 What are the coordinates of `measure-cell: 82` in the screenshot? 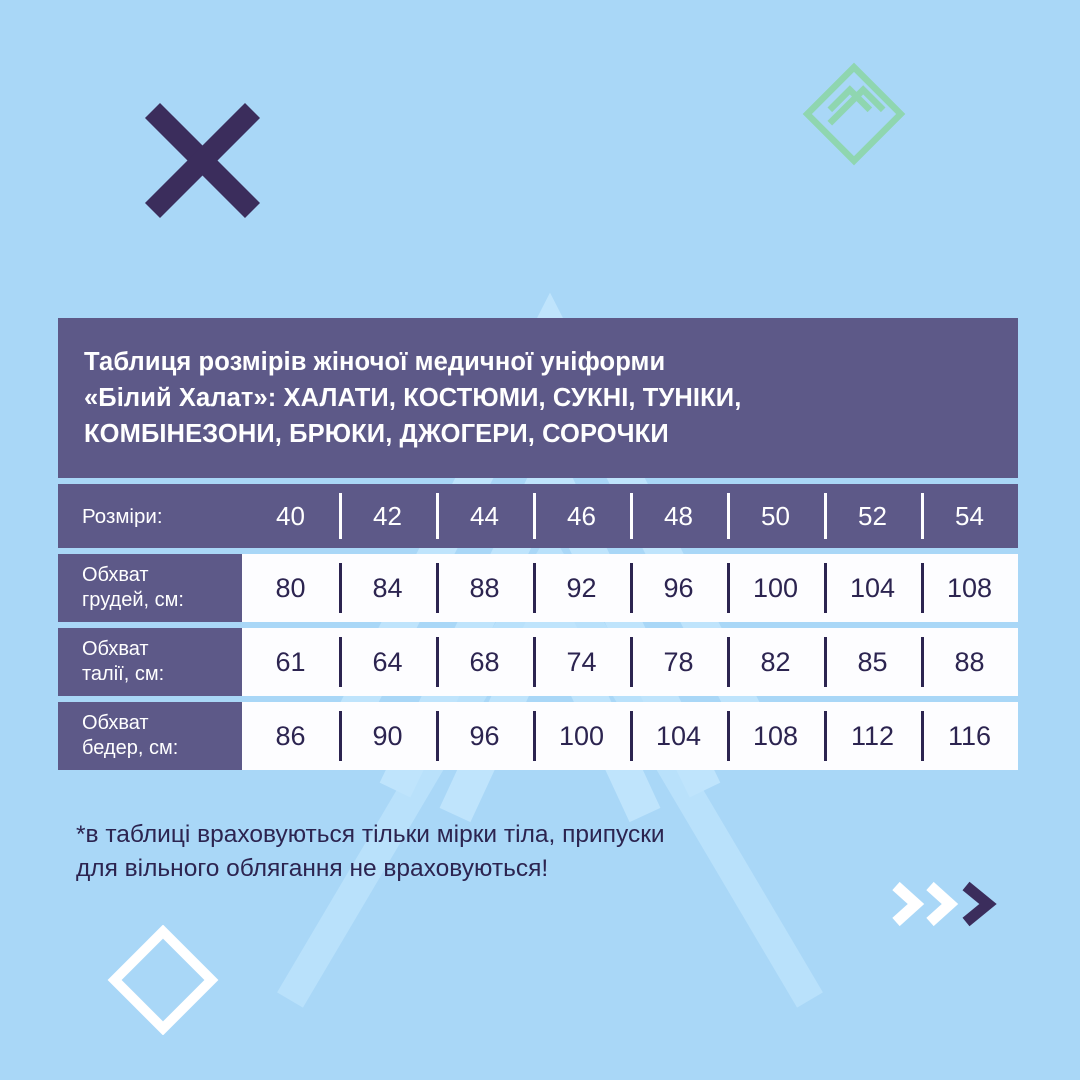 It's located at (775, 662).